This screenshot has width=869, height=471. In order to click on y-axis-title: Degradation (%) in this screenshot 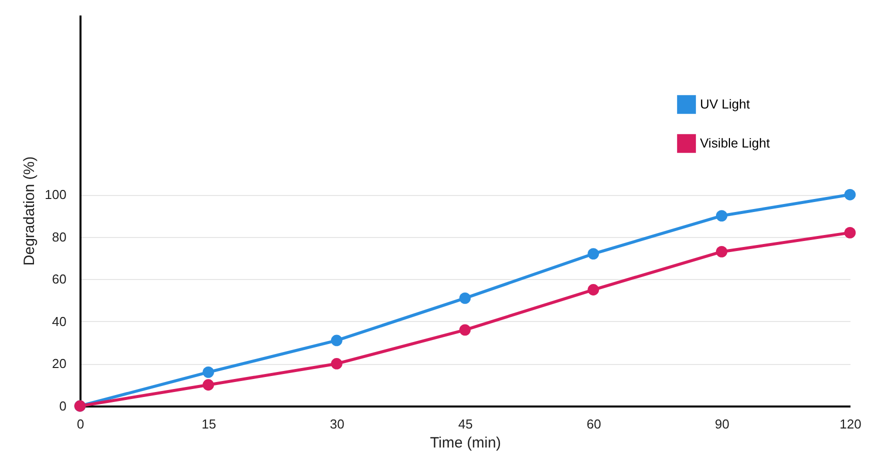, I will do `click(29, 211)`.